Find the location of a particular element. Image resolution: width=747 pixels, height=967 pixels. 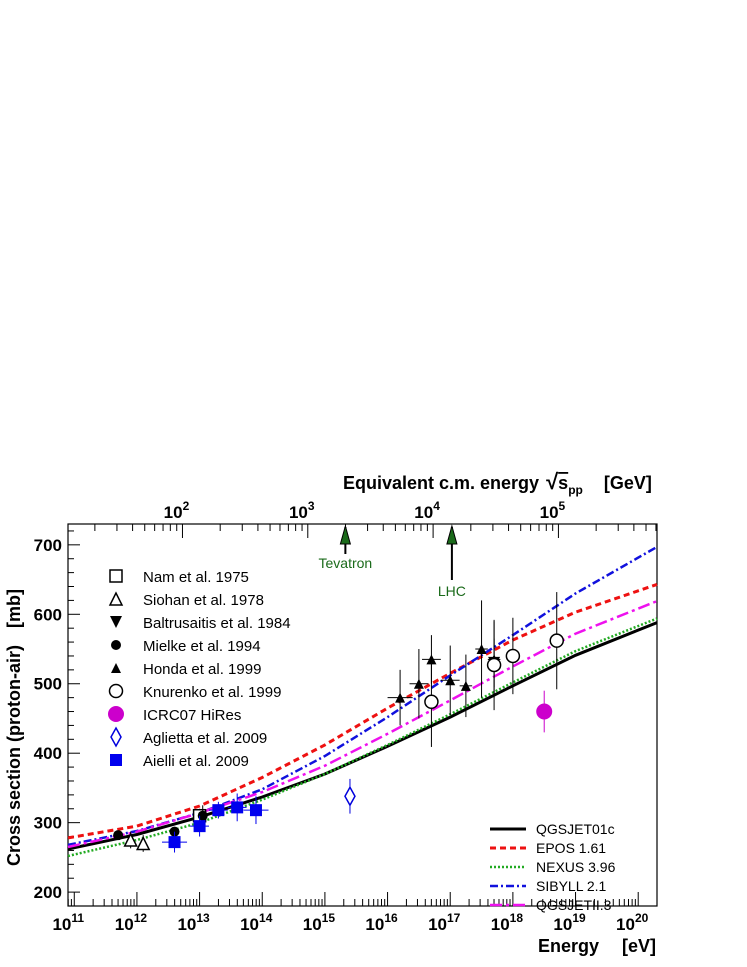

top-tick-label: 10⁵ is located at coordinates (553, 510).